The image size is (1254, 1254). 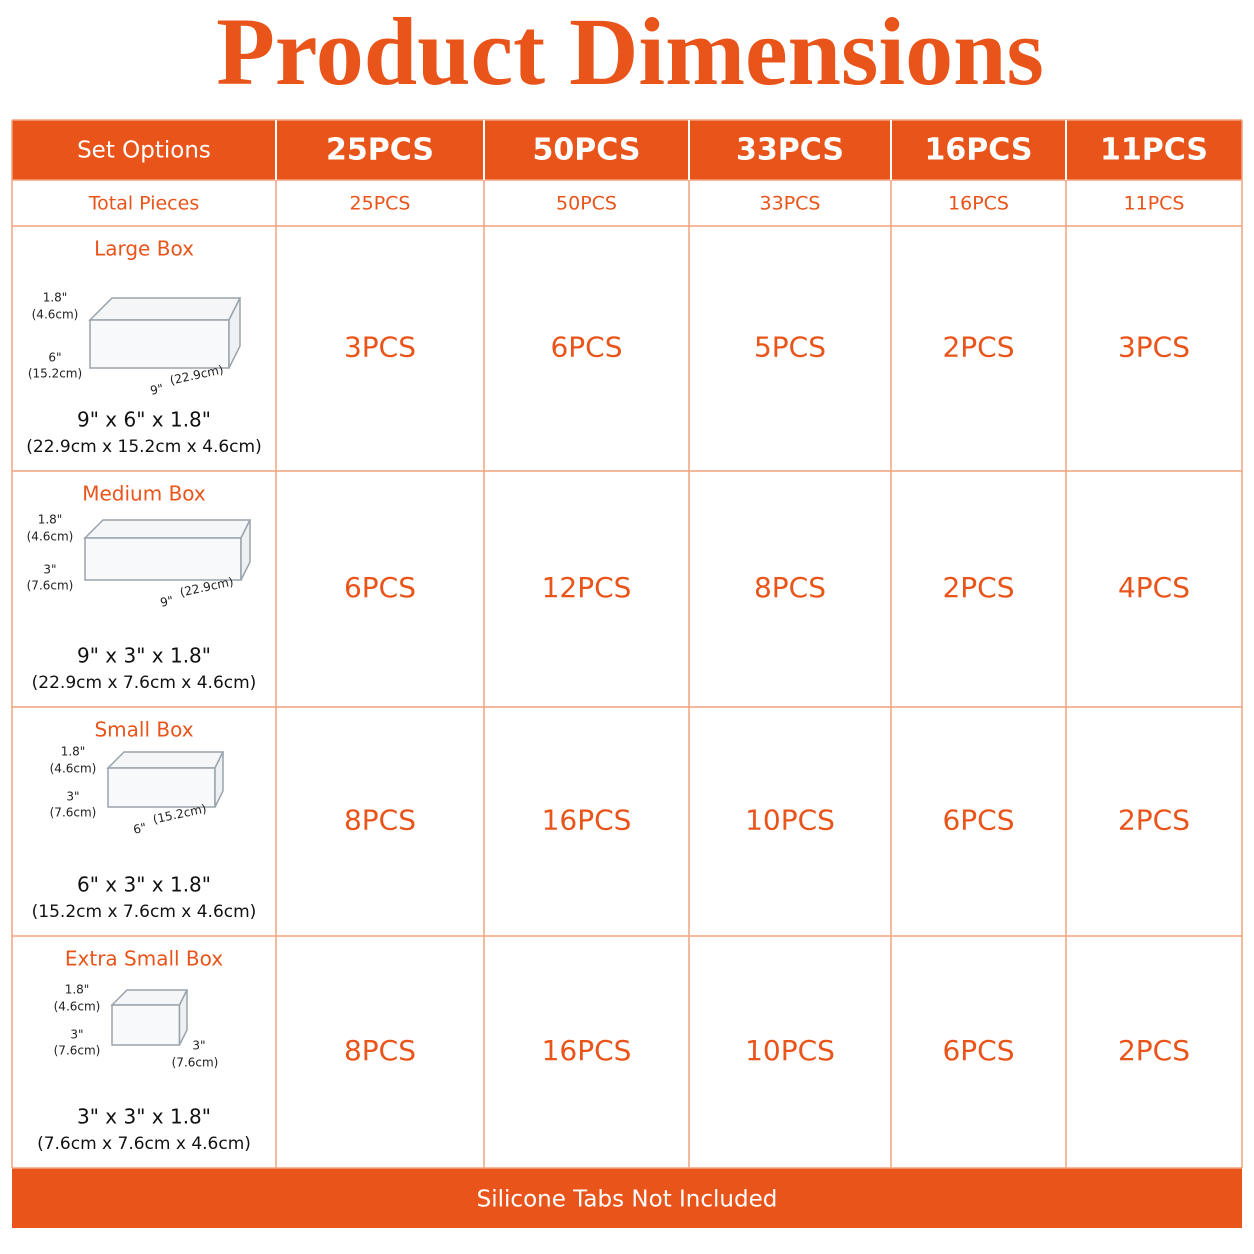 I want to click on total-cell: 33PCS, so click(x=790, y=204).